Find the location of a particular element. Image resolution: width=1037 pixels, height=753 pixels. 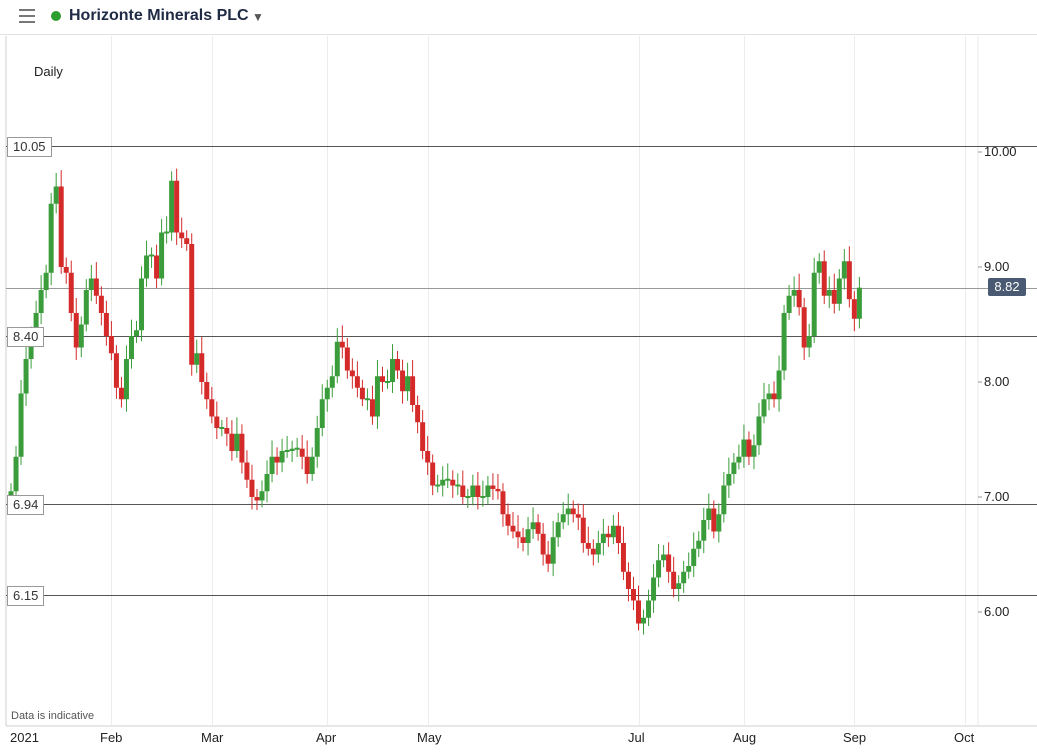

instrument-title: Horizonte Minerals PLC is located at coordinates (159, 15).